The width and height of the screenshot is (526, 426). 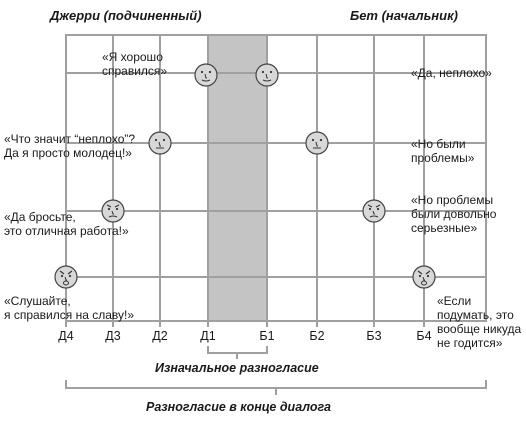 I want to click on axis-label-d4: Д4, so click(x=66, y=336).